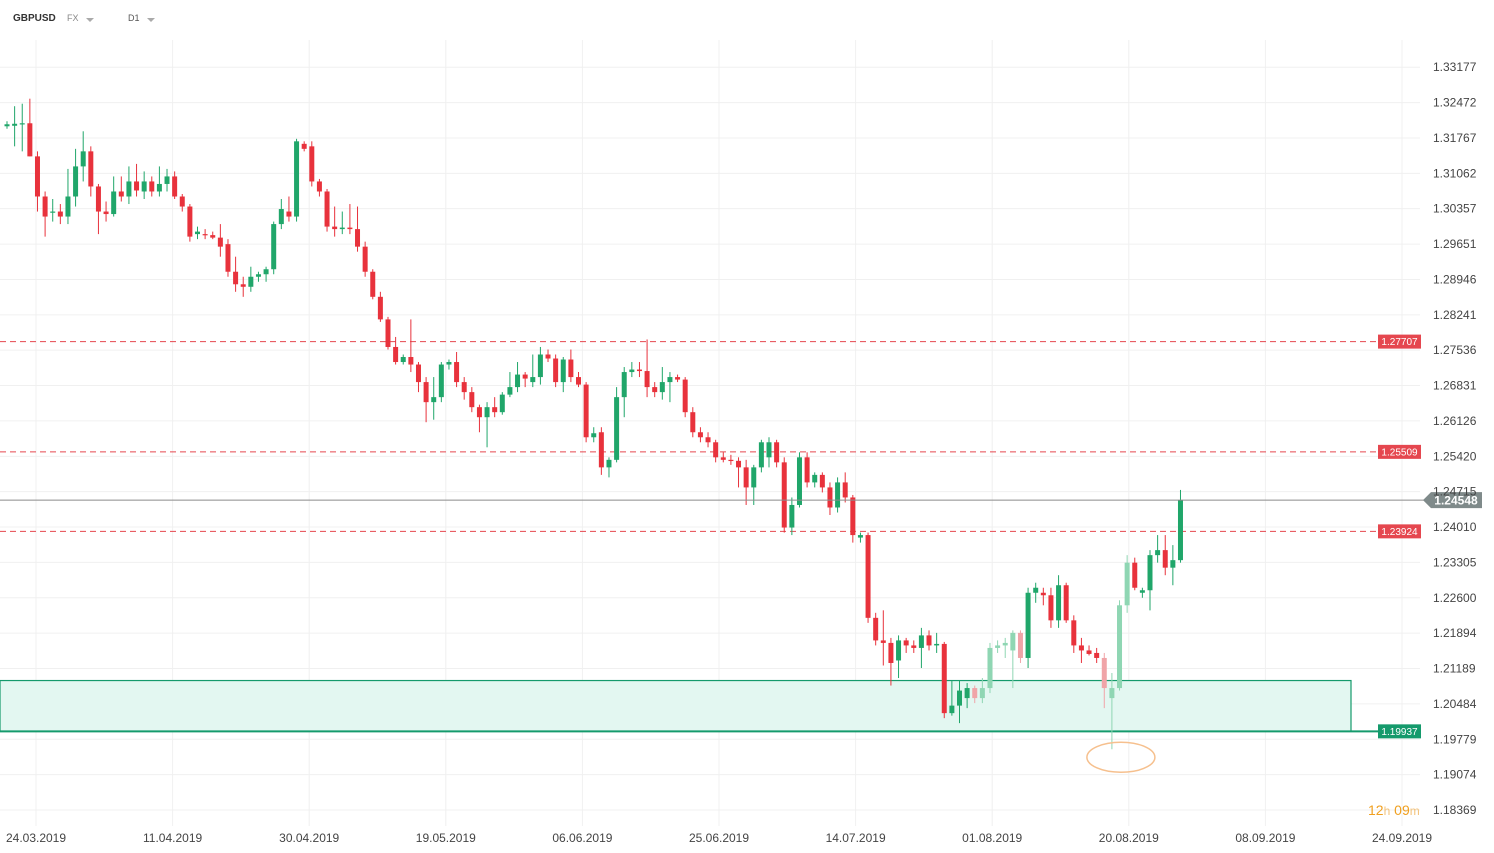  Describe the element at coordinates (992, 838) in the screenshot. I see `date-tick-label: 01.08.2019` at that location.